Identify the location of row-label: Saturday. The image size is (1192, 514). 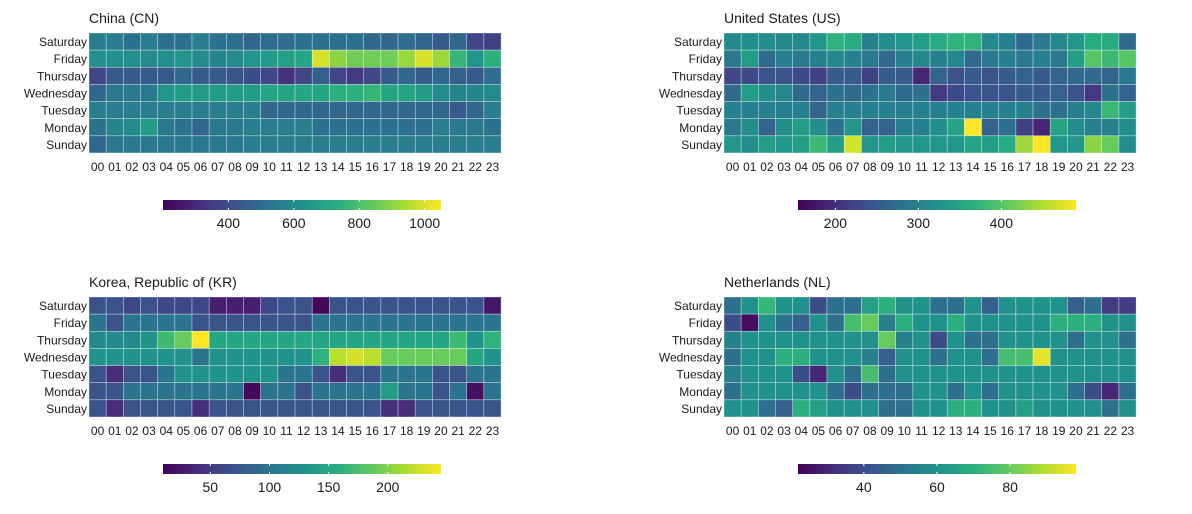
(698, 306).